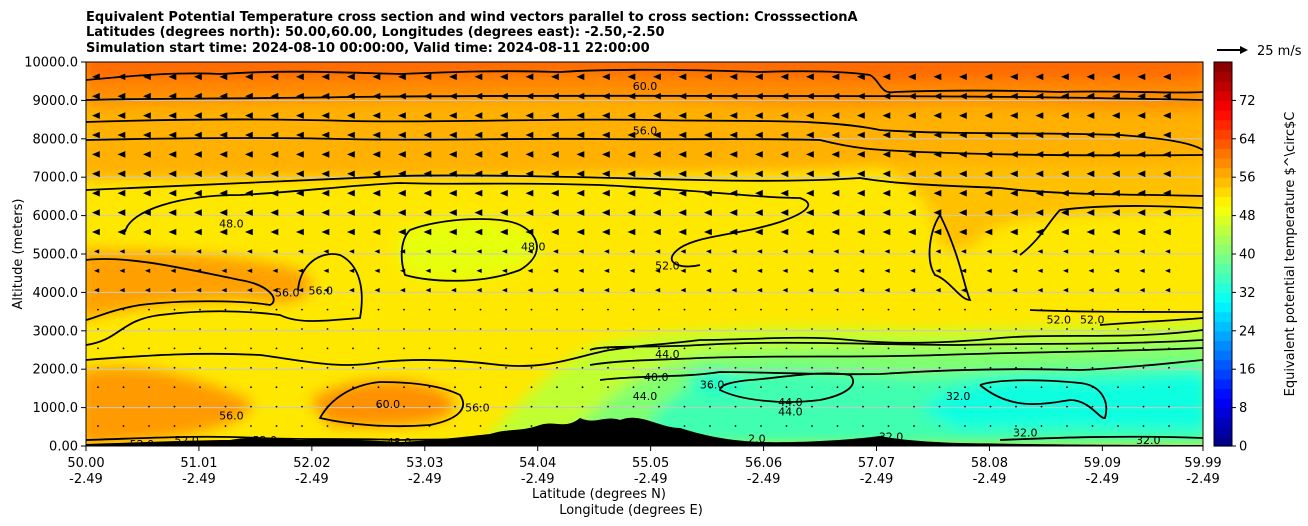  Describe the element at coordinates (651, 479) in the screenshot. I see `x-tick-label-lon: -2.49` at that location.